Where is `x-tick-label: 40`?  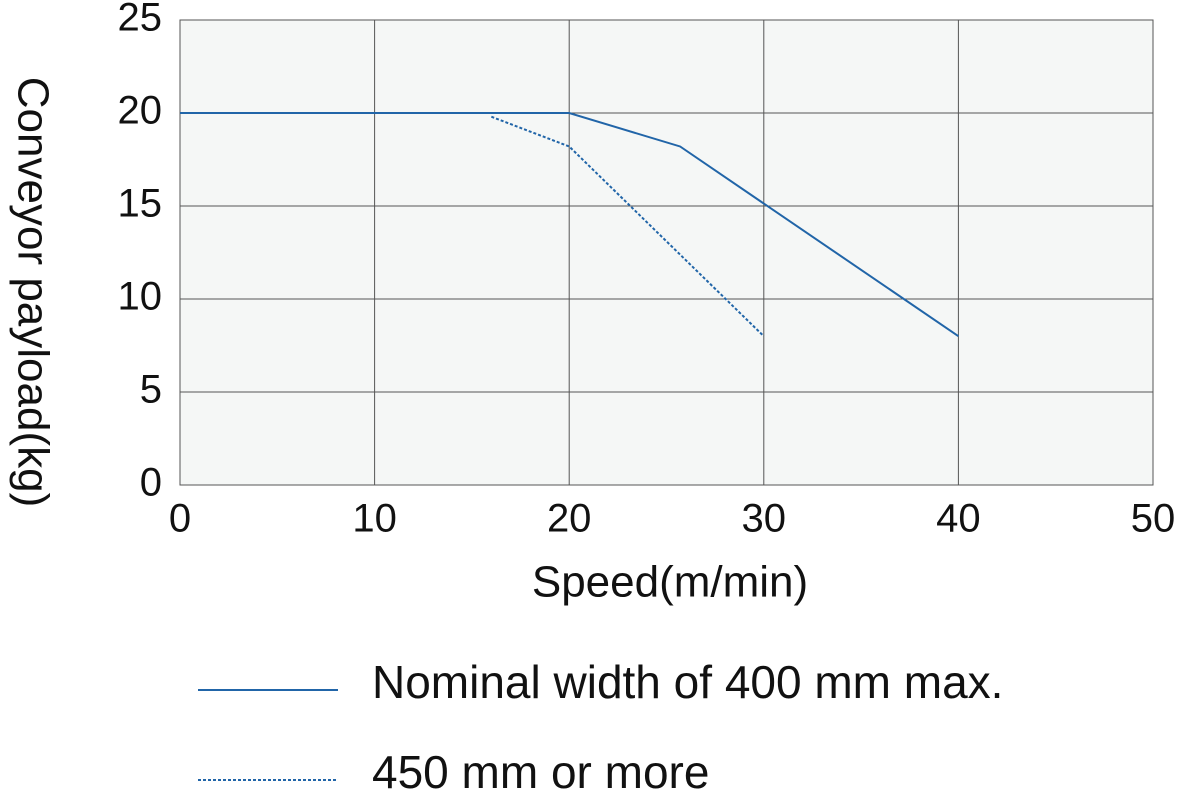 x-tick-label: 40 is located at coordinates (958, 519).